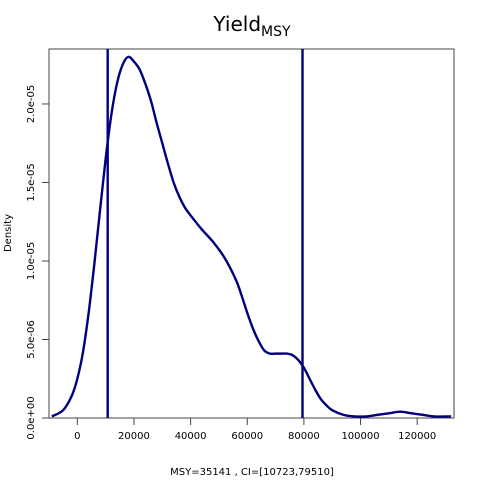 This screenshot has height=480, width=480. What do you see at coordinates (31, 417) in the screenshot?
I see `y-tick-label: 0.0e+00` at bounding box center [31, 417].